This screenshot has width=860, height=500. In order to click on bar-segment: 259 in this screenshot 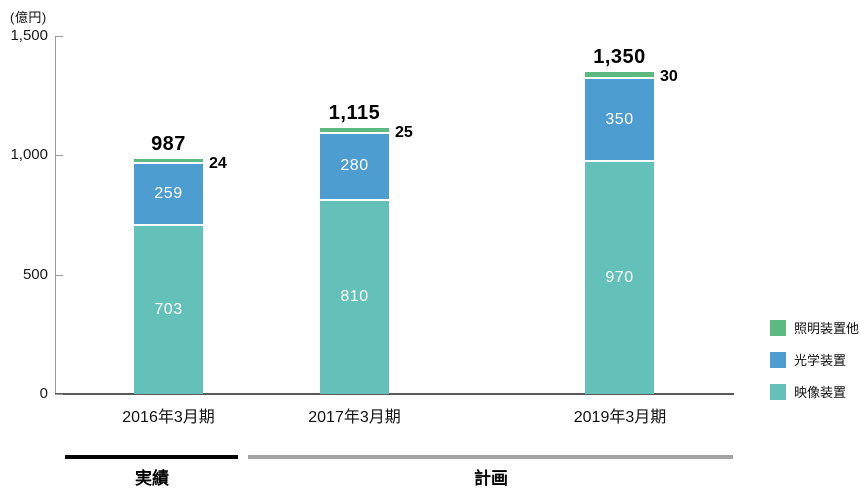, I will do `click(168, 195)`.